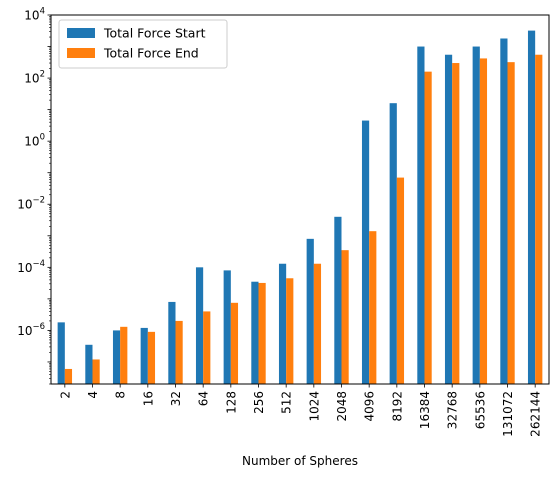  I want to click on x-tick-label-16: 16, so click(148, 398).